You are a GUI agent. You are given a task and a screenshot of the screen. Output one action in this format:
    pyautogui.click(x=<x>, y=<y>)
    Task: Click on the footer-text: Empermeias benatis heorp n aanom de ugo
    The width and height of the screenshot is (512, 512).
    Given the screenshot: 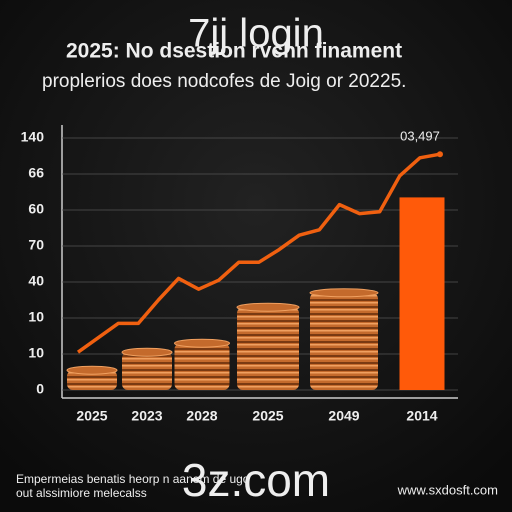 What is the action you would take?
    pyautogui.click(x=133, y=479)
    